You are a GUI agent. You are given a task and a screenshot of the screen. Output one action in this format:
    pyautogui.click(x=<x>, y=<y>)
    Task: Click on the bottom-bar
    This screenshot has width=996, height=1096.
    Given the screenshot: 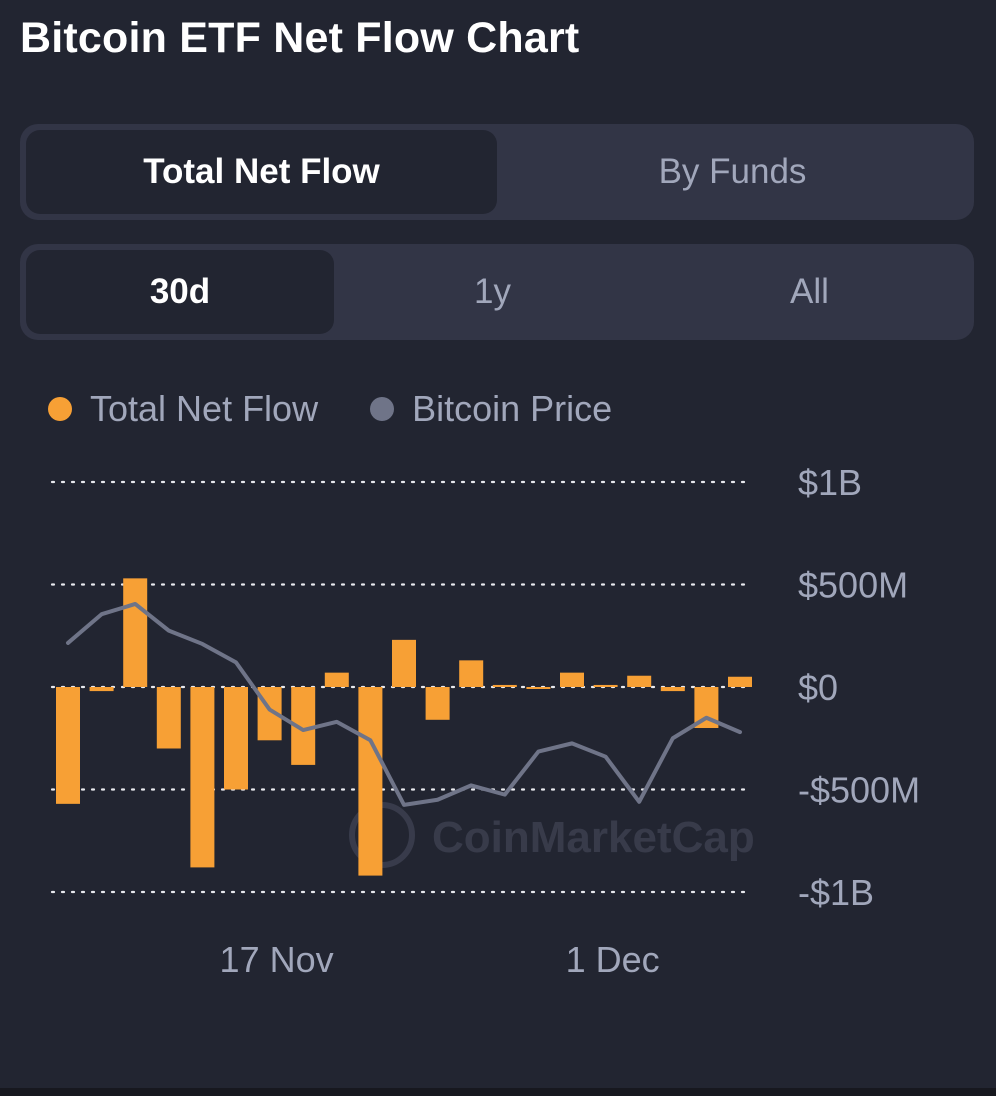 What is the action you would take?
    pyautogui.click(x=498, y=1092)
    